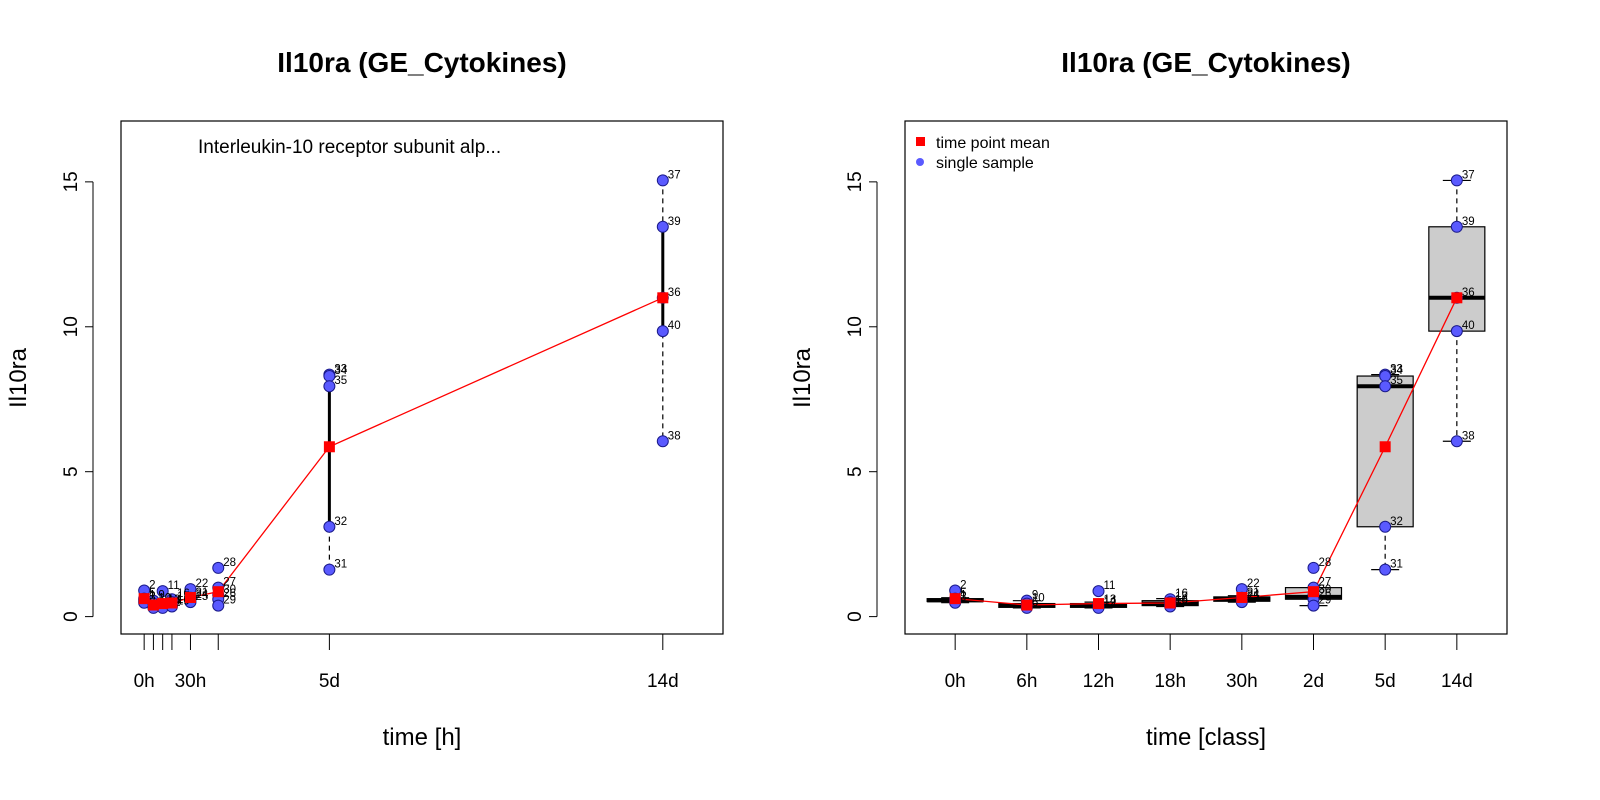  I want to click on sample-label: 6, so click(1035, 603).